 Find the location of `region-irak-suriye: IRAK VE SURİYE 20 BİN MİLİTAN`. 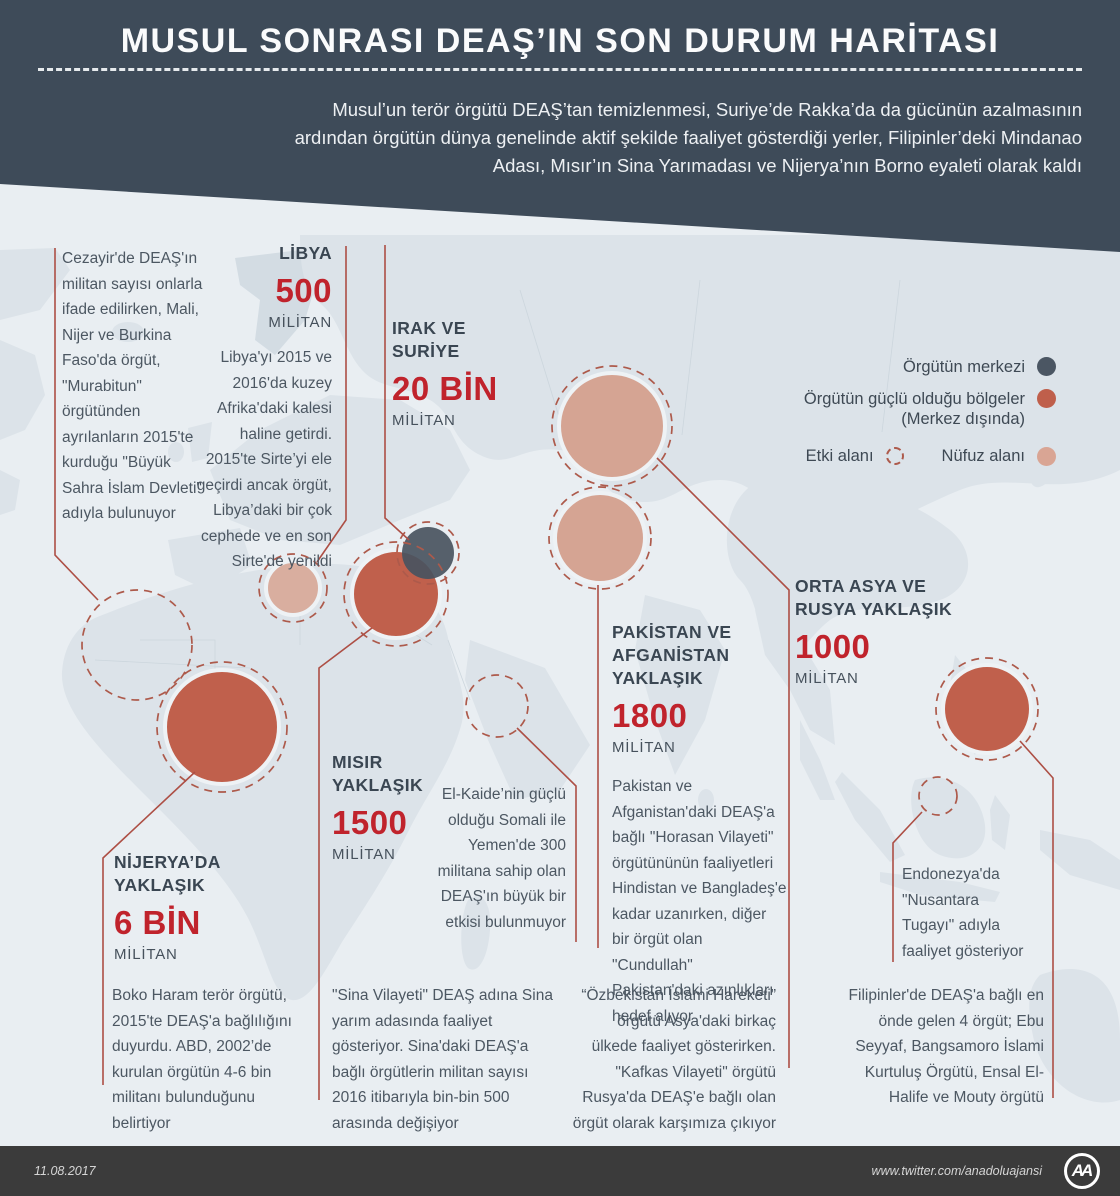

region-irak-suriye: IRAK VE SURİYE 20 BİN MİLİTAN is located at coordinates (472, 373).